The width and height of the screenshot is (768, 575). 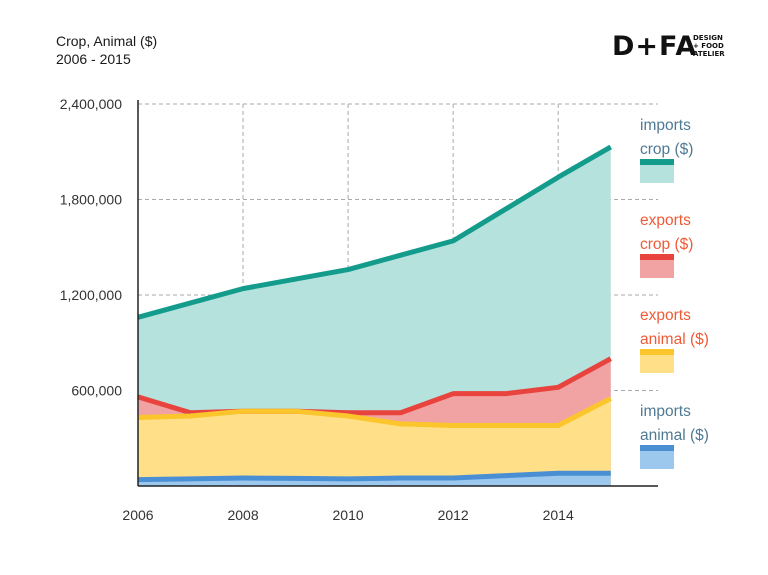 What do you see at coordinates (655, 46) in the screenshot?
I see `logo-text: D+FA` at bounding box center [655, 46].